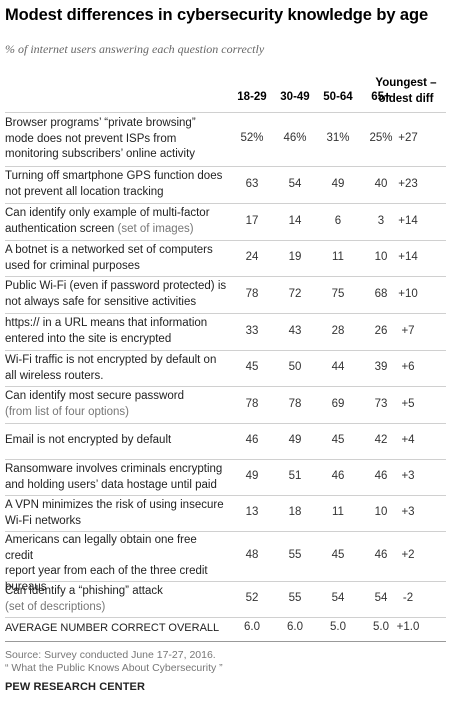 Image resolution: width=449 pixels, height=710 pixels. What do you see at coordinates (54, 375) in the screenshot?
I see `row-label-line: all wireless routers.` at bounding box center [54, 375].